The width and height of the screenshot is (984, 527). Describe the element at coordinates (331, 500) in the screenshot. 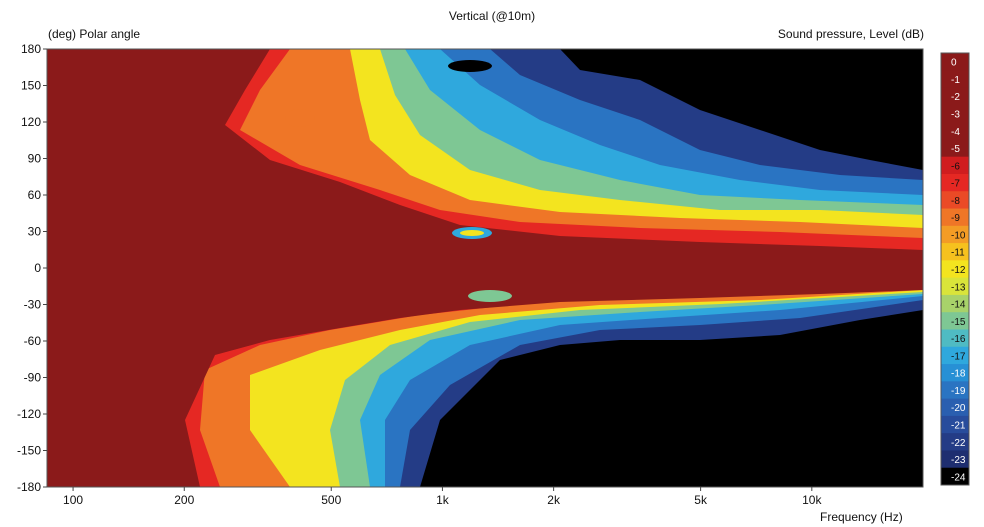

I see `x-tick-label: 500` at that location.